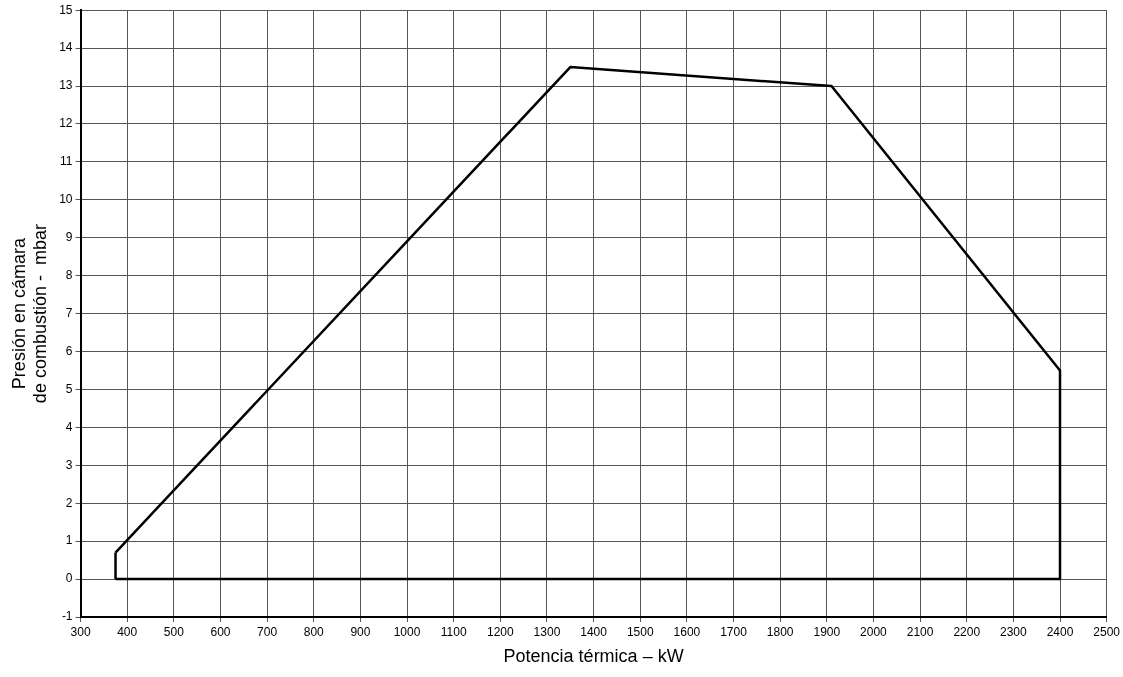 The width and height of the screenshot is (1123, 677). Describe the element at coordinates (1060, 631) in the screenshot. I see `x-tick-label: 2400` at that location.